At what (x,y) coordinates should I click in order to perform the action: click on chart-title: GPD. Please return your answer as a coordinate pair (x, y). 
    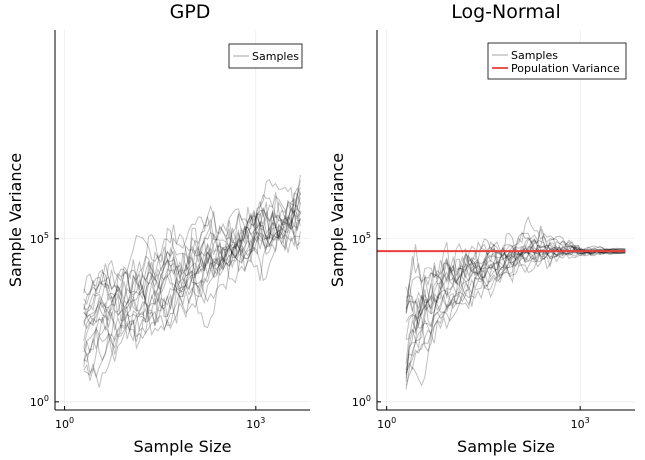
    Looking at the image, I should click on (190, 12).